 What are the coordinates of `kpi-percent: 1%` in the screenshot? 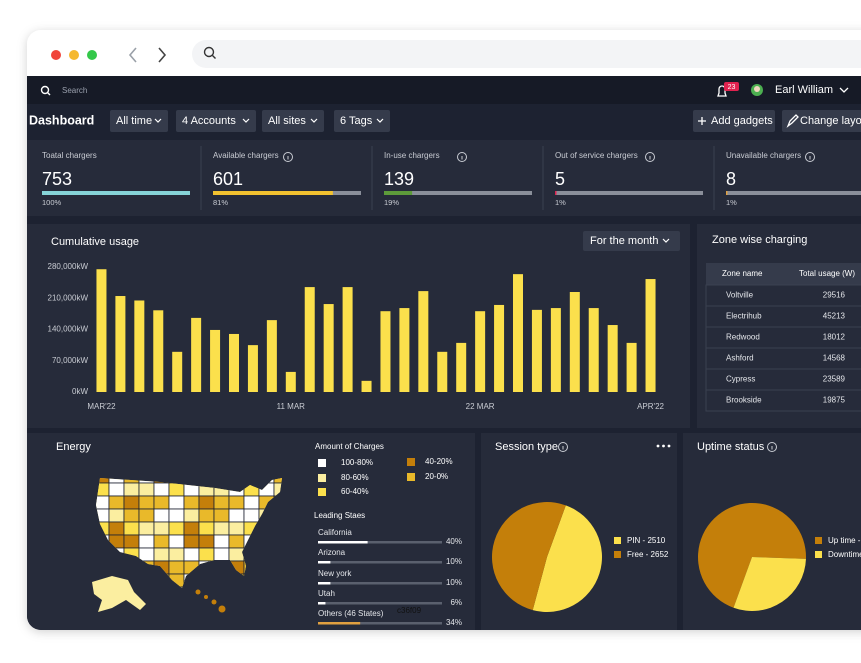 It's located at (560, 202).